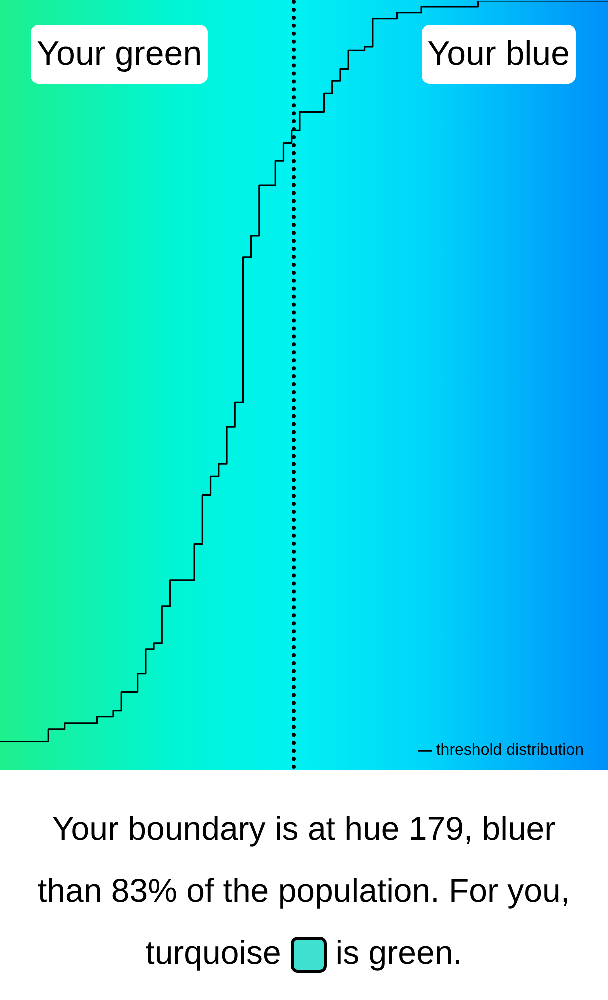  Describe the element at coordinates (119, 54) in the screenshot. I see `annotation: Your green` at that location.